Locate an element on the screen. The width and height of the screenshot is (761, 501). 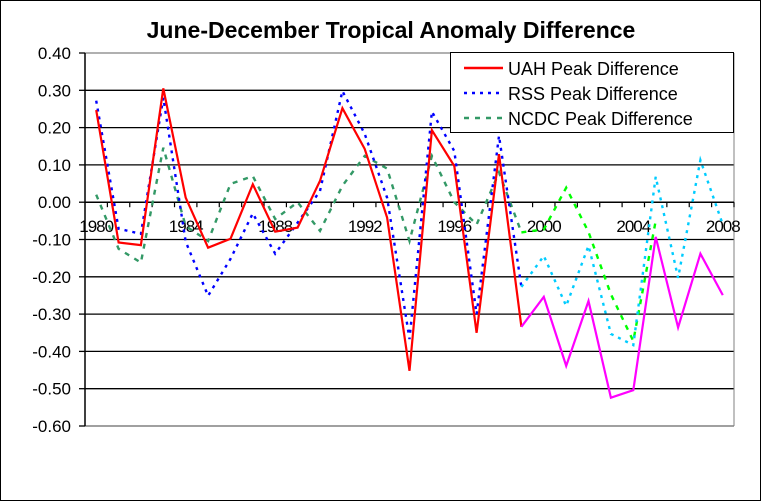
y-tick-label: -0.10 is located at coordinates (51, 240).